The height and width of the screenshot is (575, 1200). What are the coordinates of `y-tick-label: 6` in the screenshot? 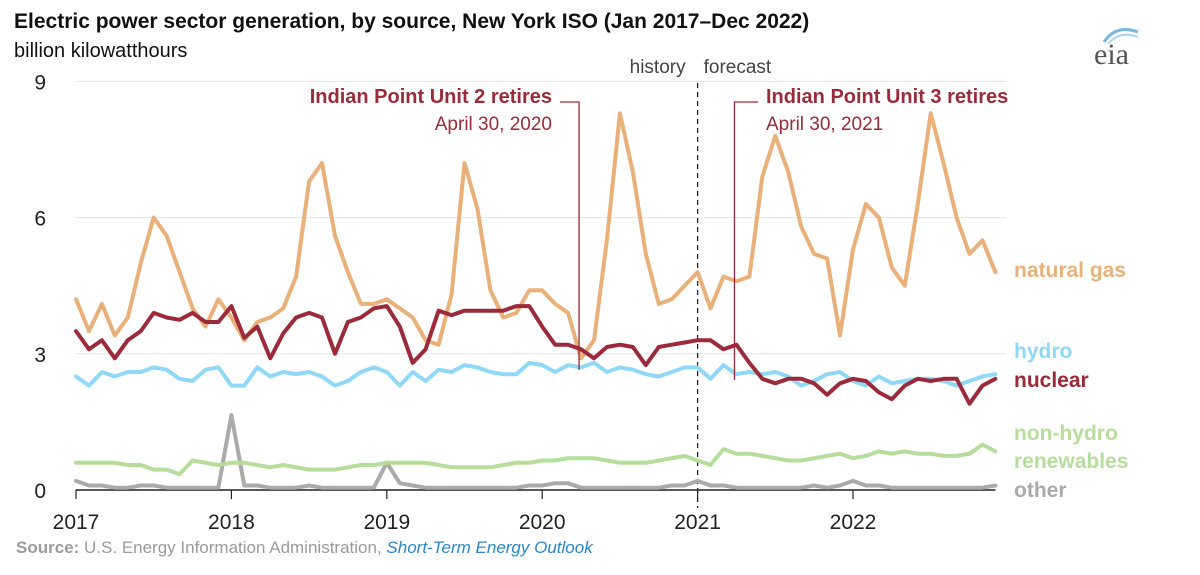 It's located at (40, 219).